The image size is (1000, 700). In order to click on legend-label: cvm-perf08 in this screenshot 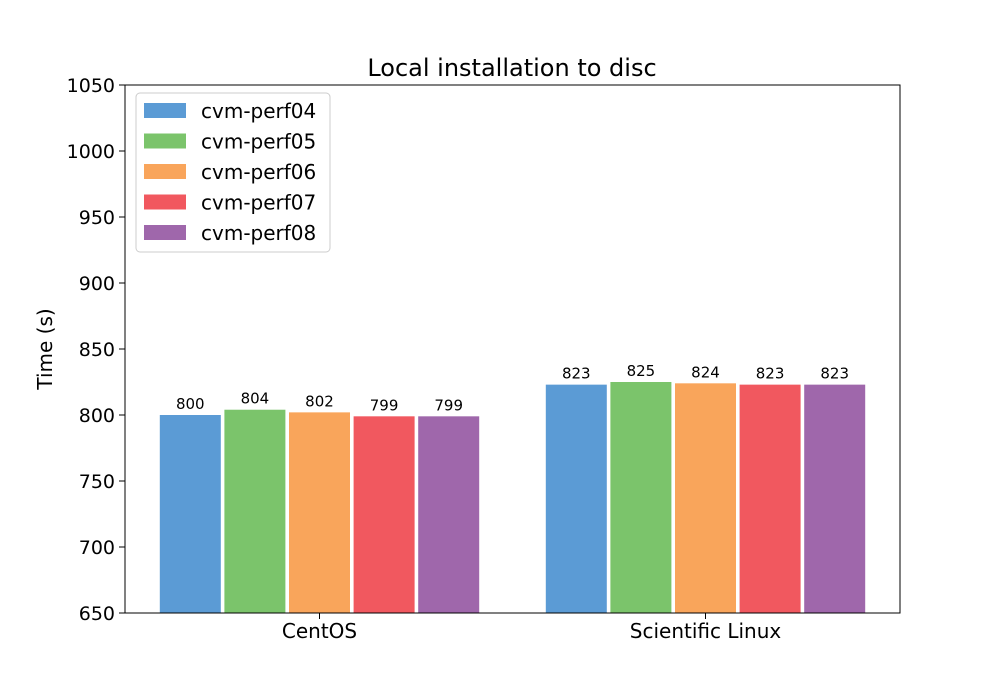, I will do `click(258, 233)`.